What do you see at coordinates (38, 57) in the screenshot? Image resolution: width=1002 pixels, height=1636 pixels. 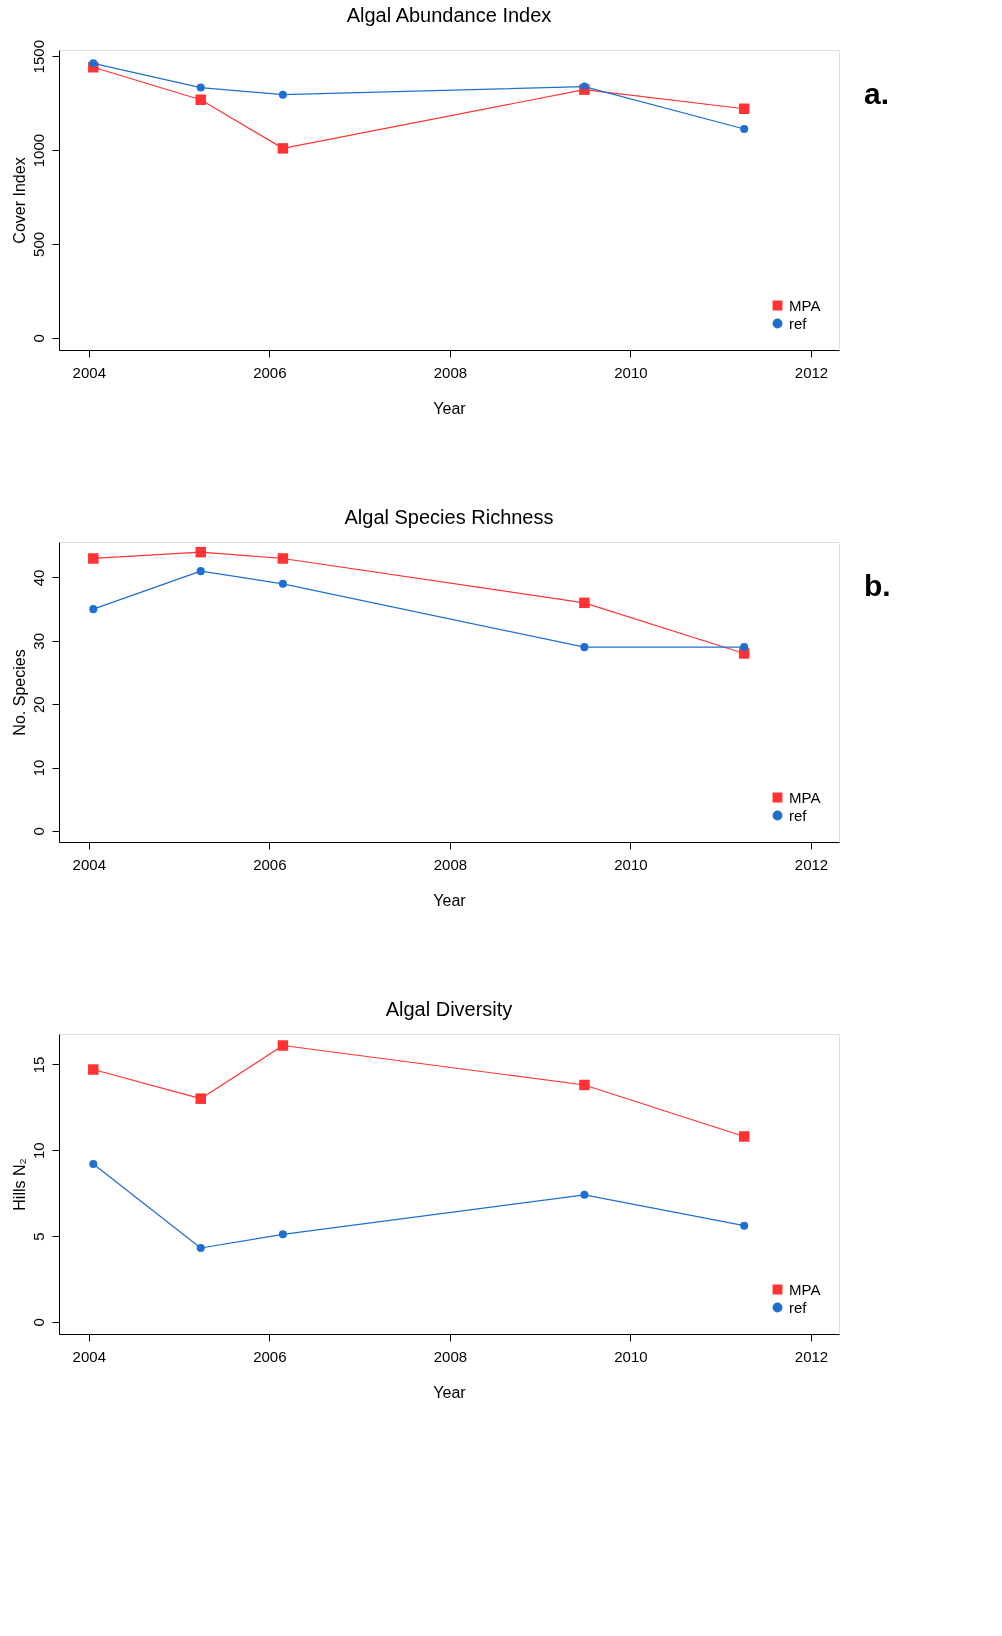 I see `y-tick-label: 1500` at bounding box center [38, 57].